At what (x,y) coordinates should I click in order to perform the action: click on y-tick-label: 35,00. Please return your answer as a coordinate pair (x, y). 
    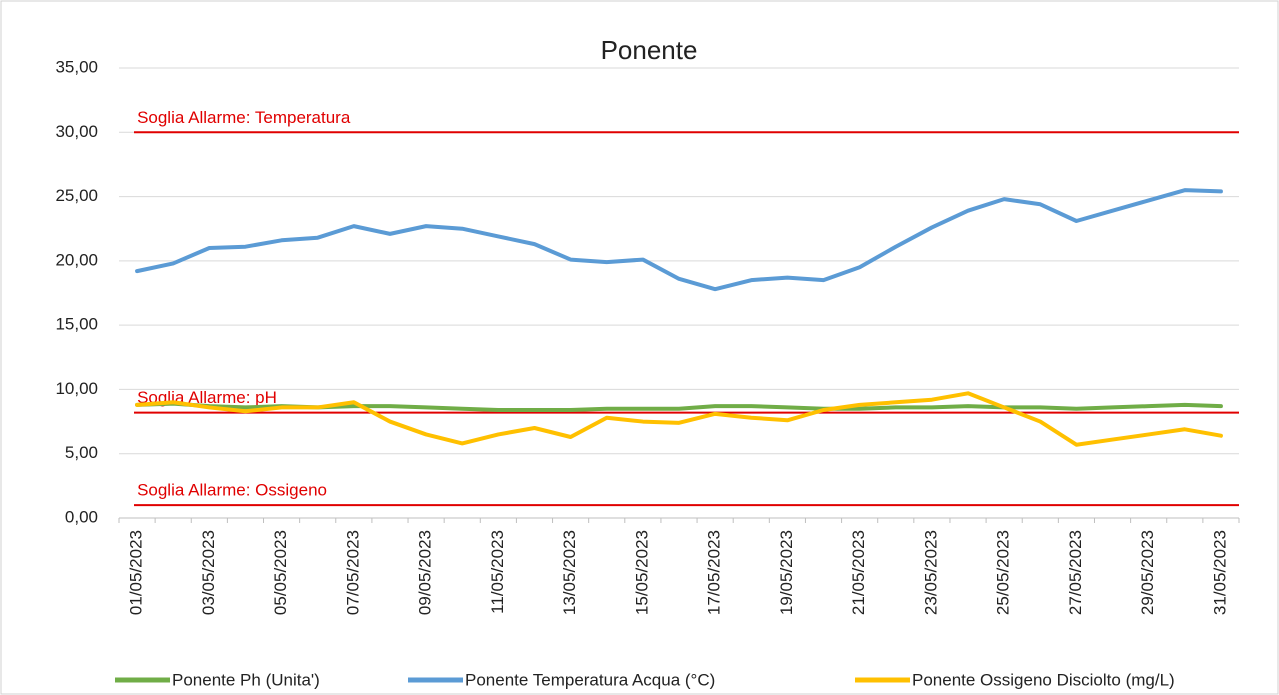
    Looking at the image, I should click on (76, 66).